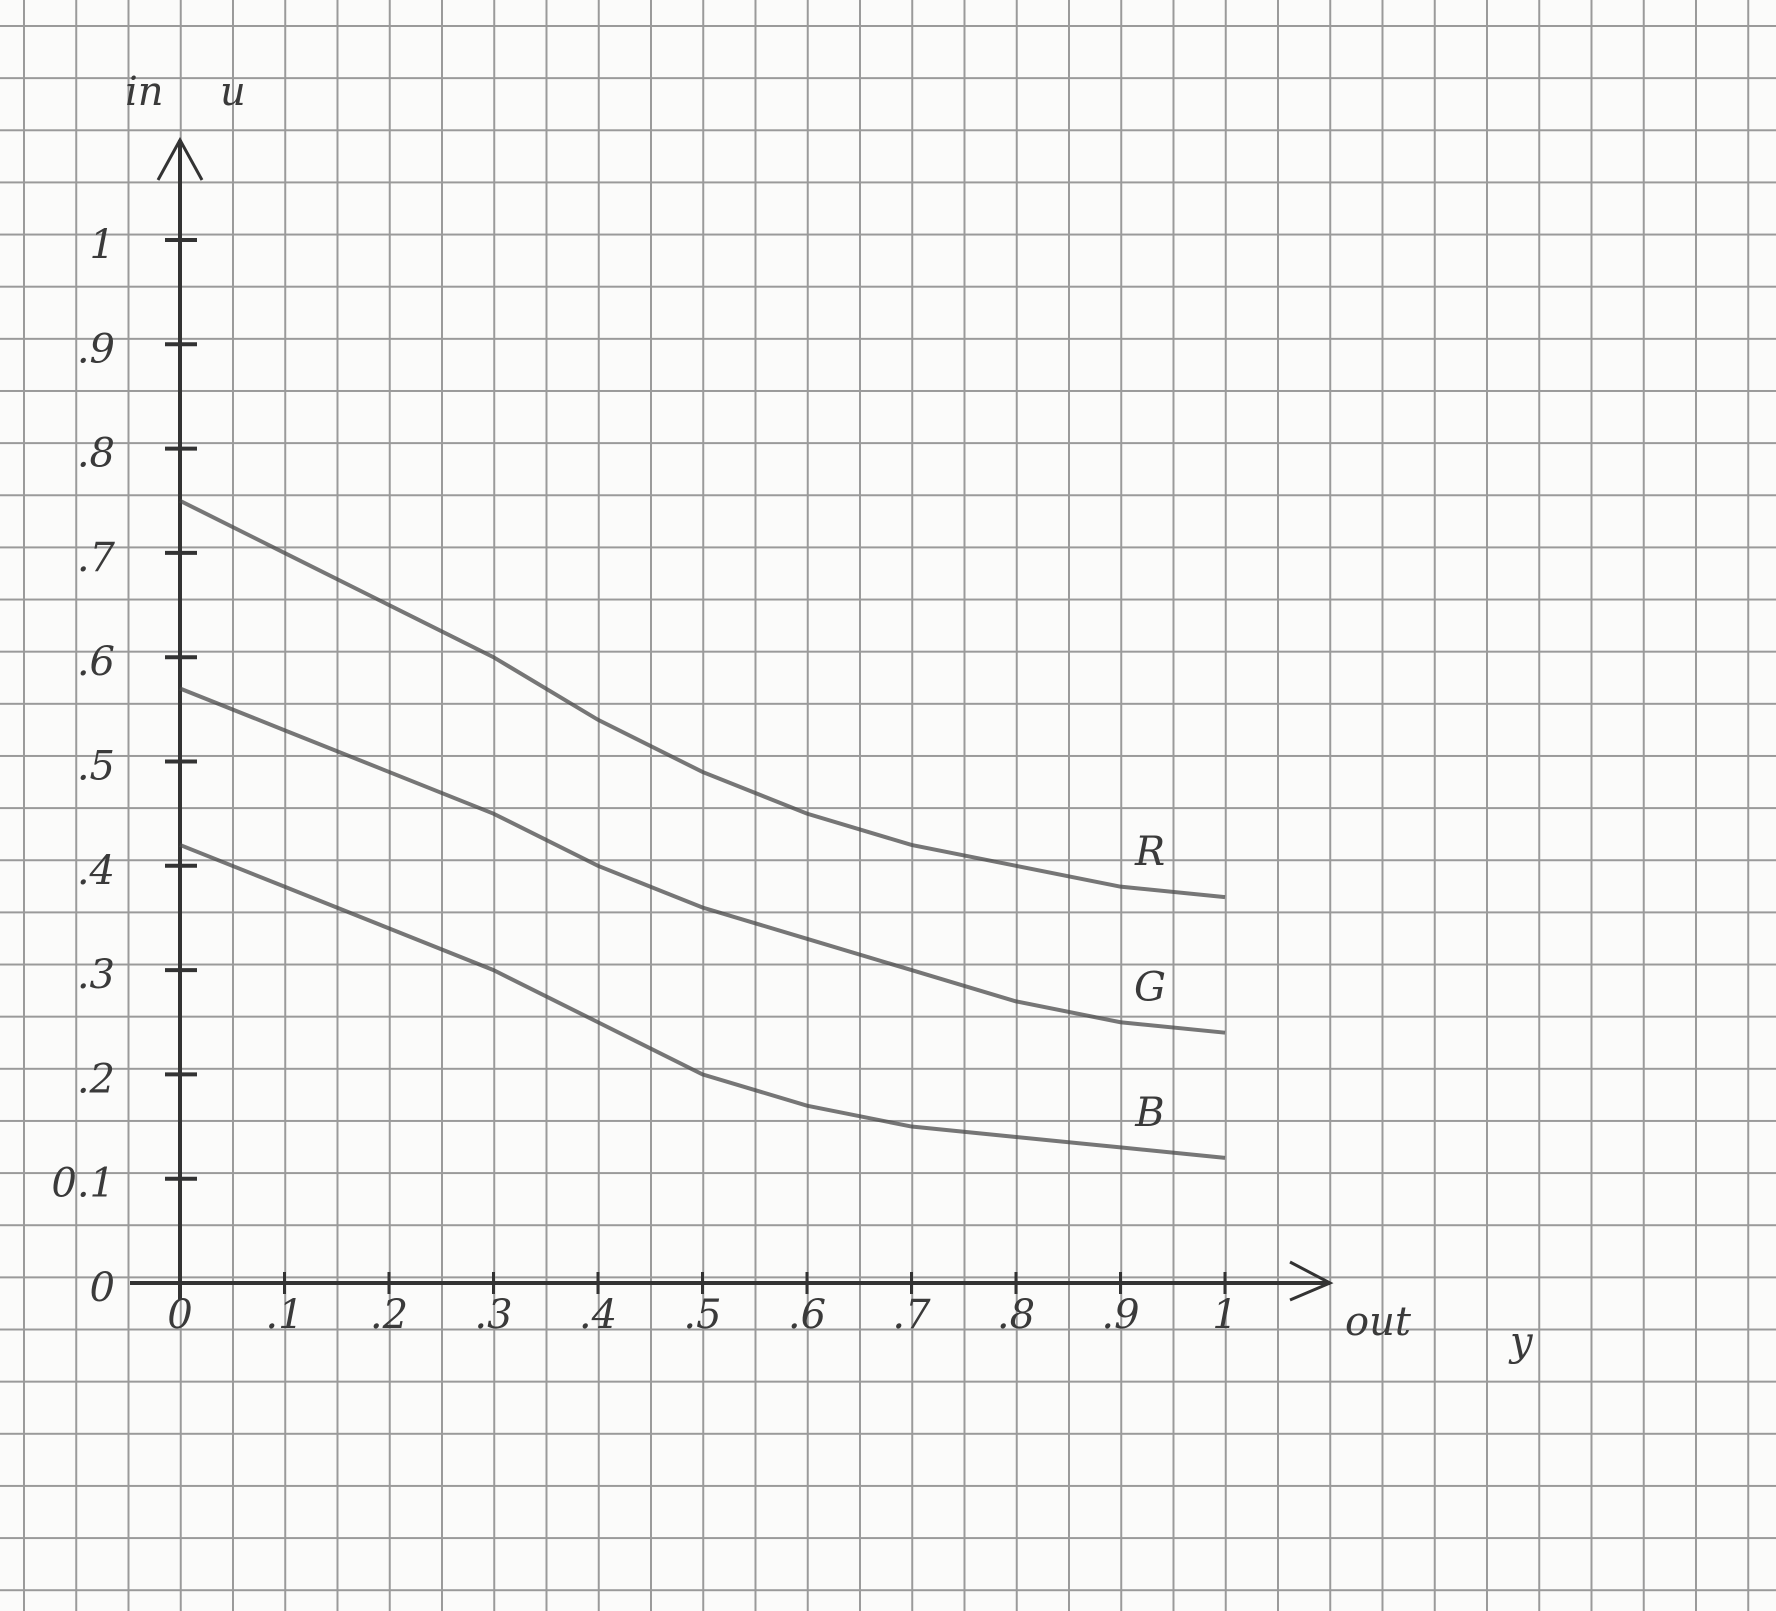 Image resolution: width=1776 pixels, height=1611 pixels. Describe the element at coordinates (284, 1315) in the screenshot. I see `x-tick-label: .1` at that location.